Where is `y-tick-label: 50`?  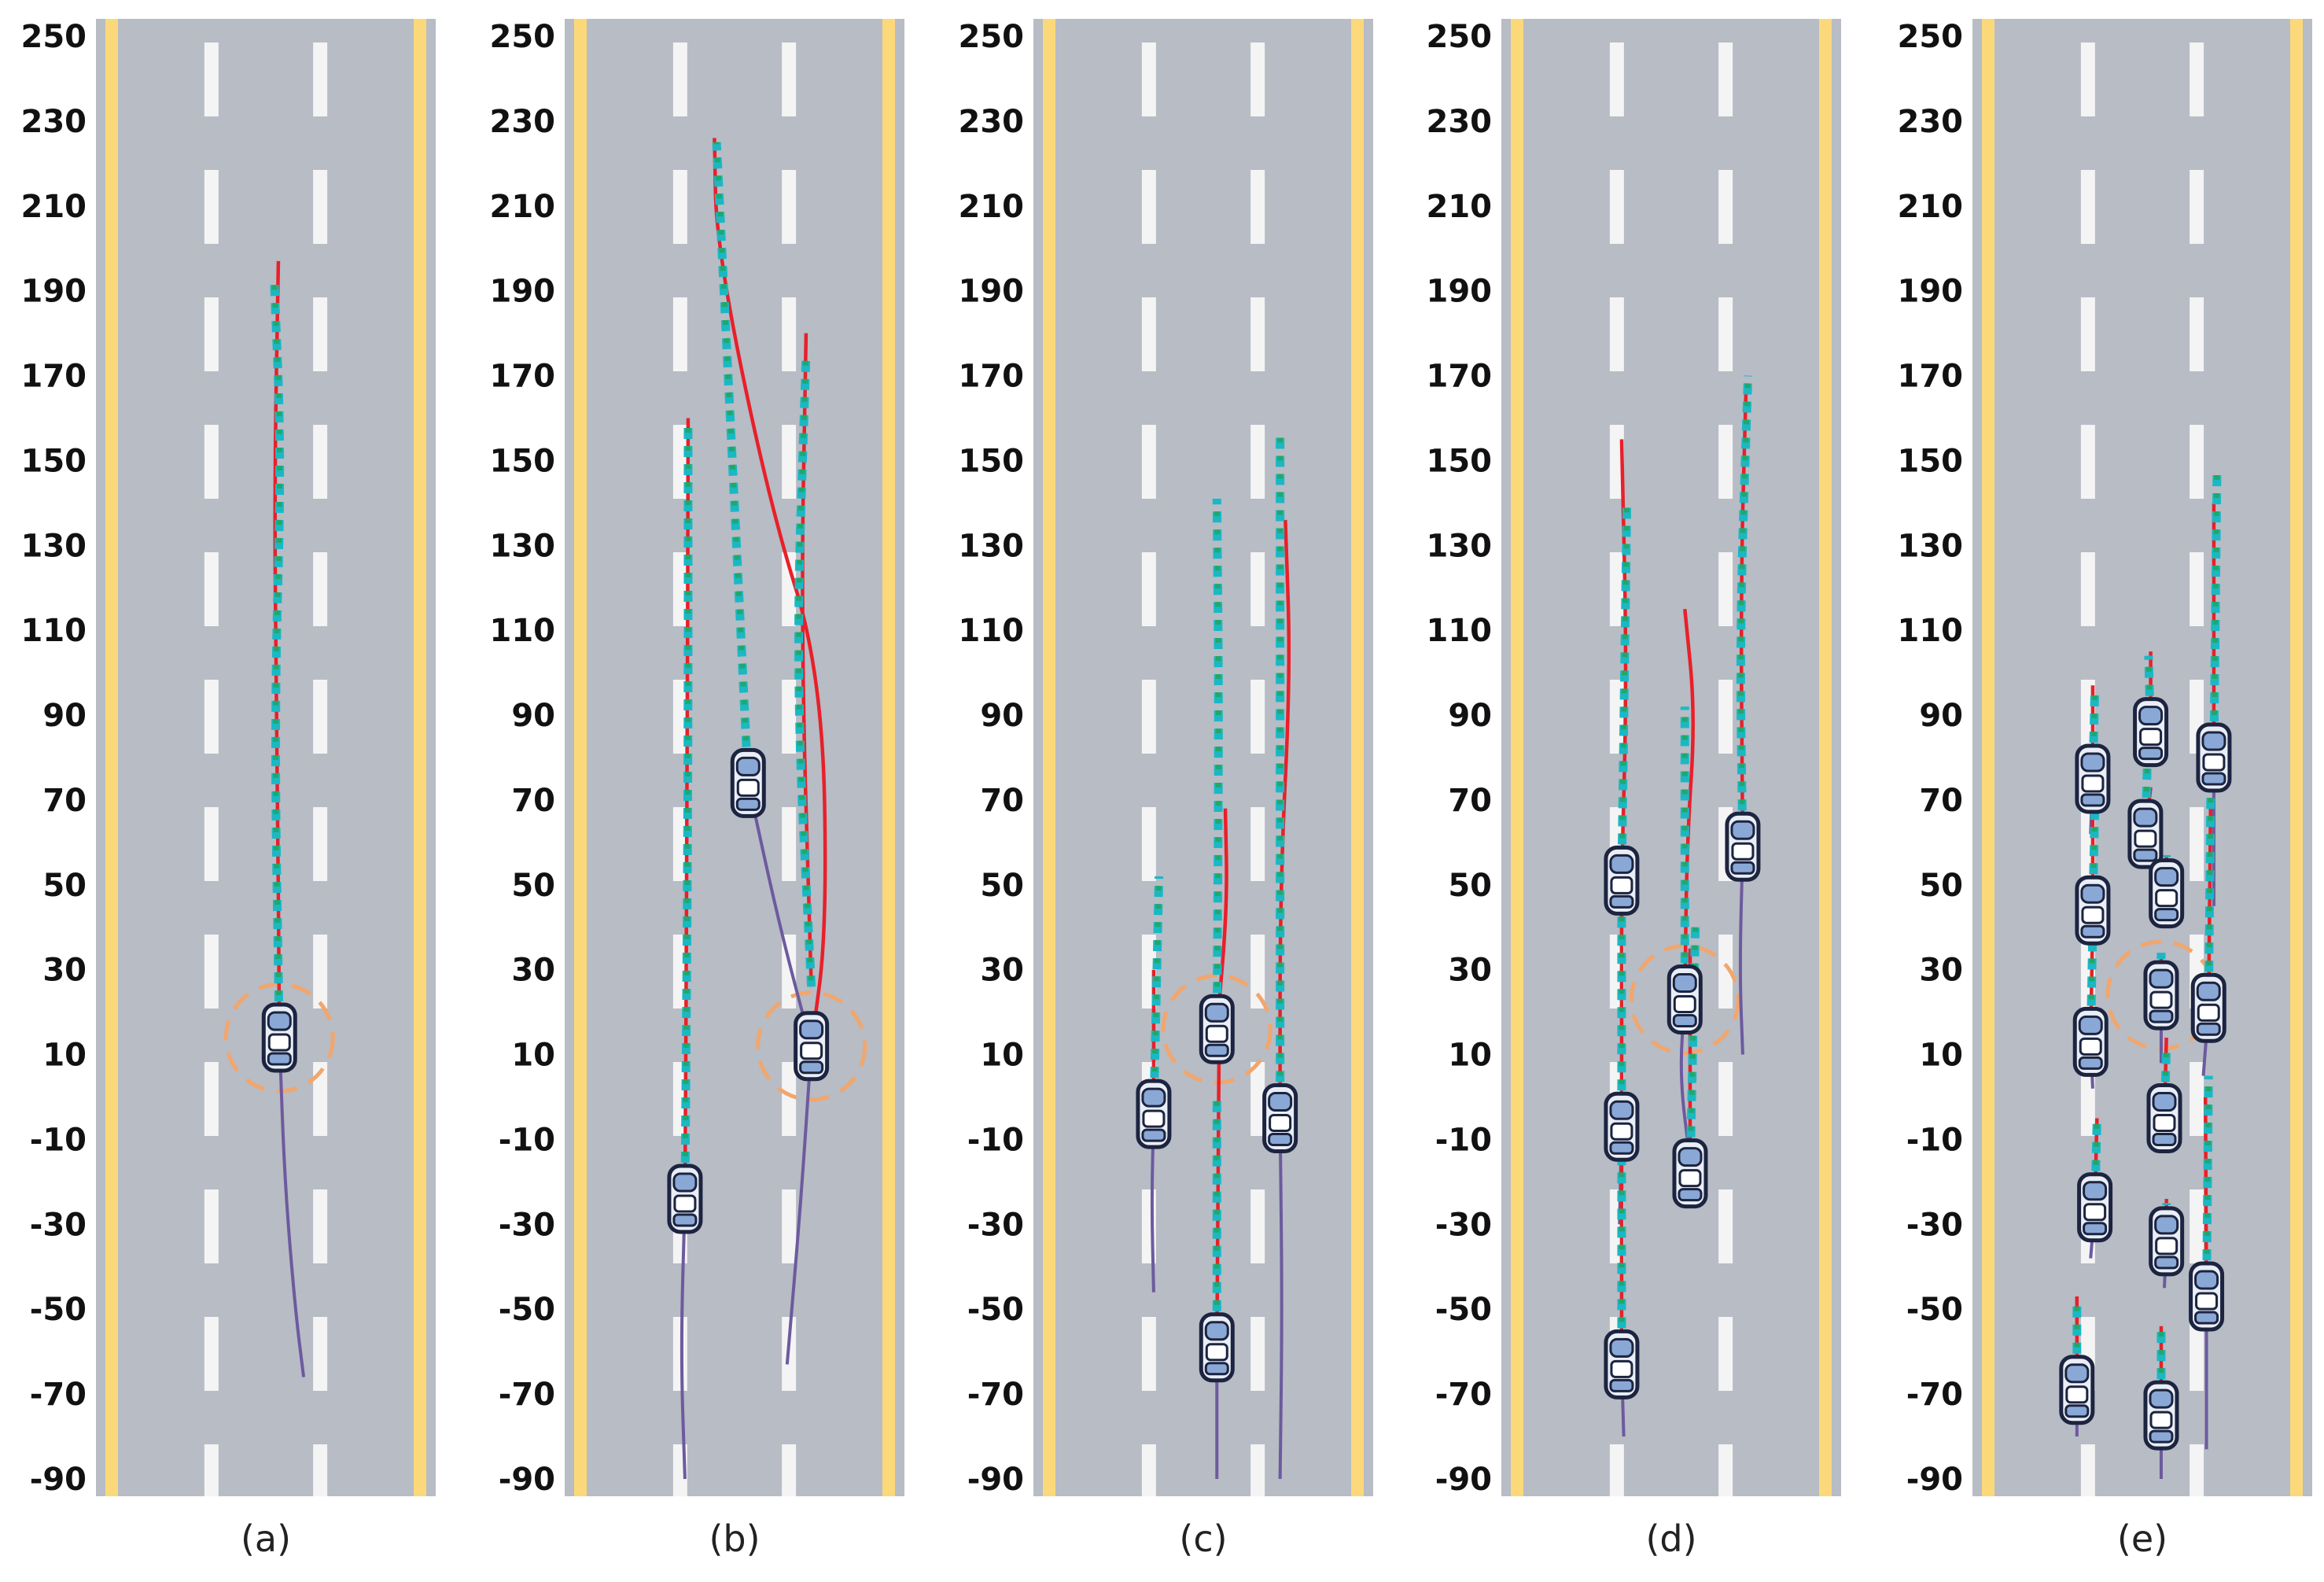 y-tick-label: 50 is located at coordinates (1470, 886).